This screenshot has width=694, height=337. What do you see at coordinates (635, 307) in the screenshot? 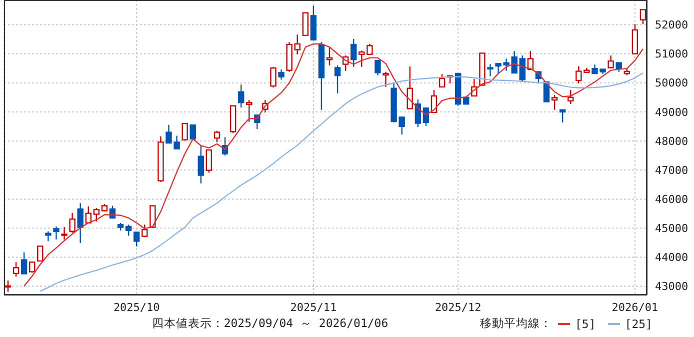
I see `x-tick-label: 2026/01` at bounding box center [635, 307].